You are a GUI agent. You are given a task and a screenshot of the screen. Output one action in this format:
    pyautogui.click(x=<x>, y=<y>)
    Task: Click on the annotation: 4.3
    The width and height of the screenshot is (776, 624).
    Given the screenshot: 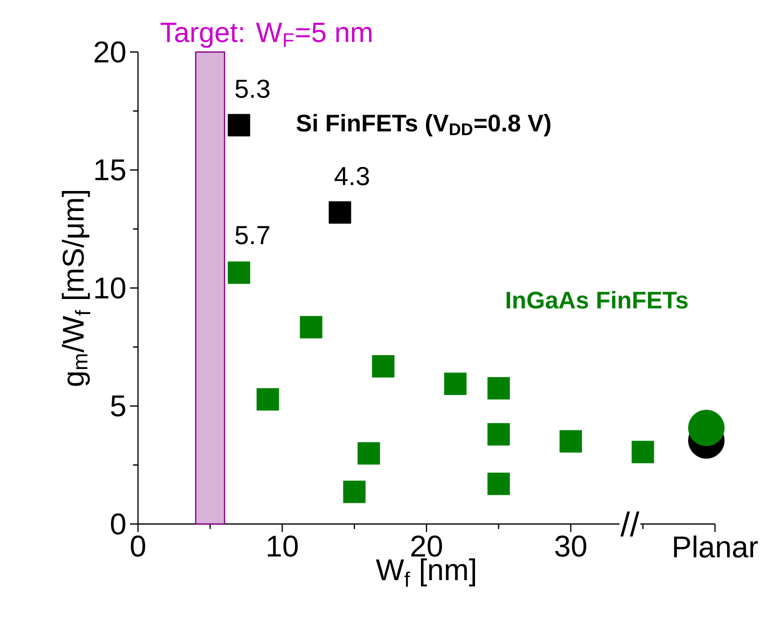 What is the action you would take?
    pyautogui.click(x=351, y=176)
    